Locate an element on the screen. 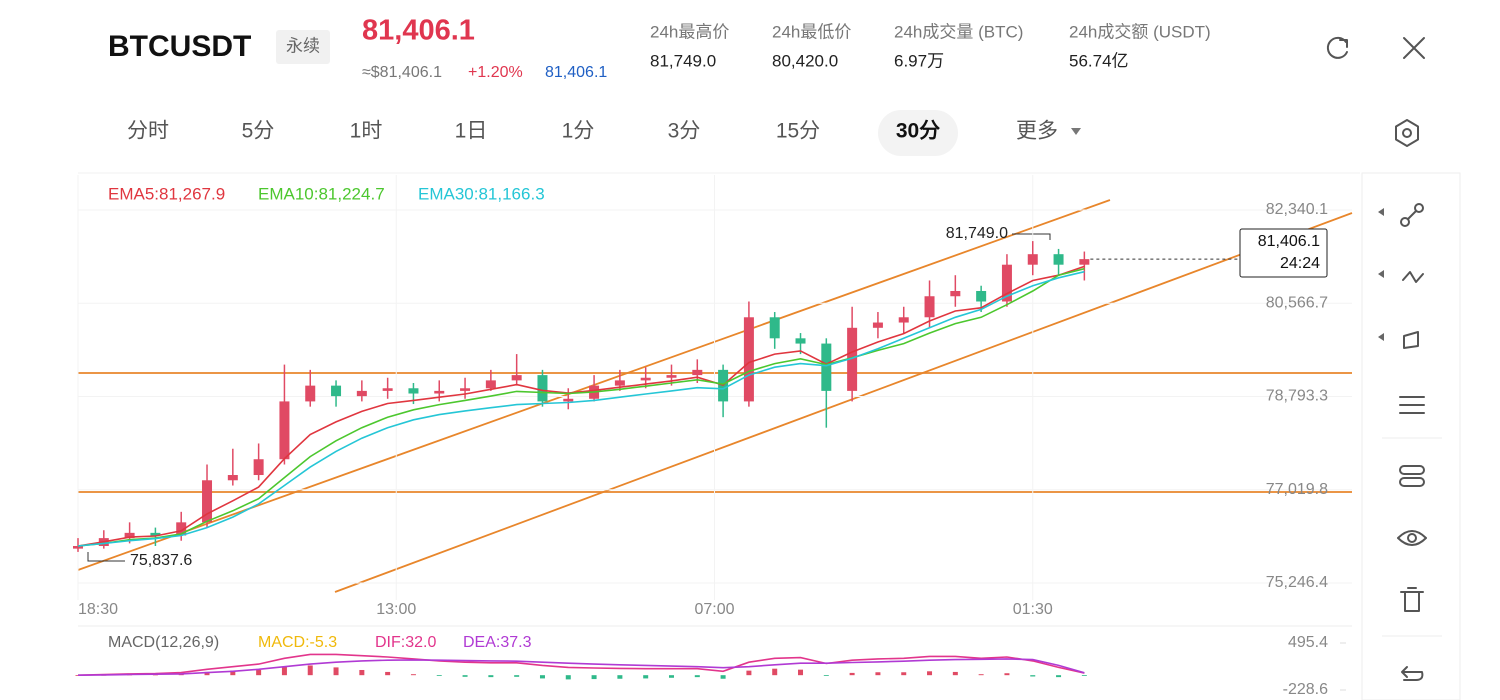 This screenshot has height=700, width=1500. tab-dropdown is located at coordinates (1076, 131).